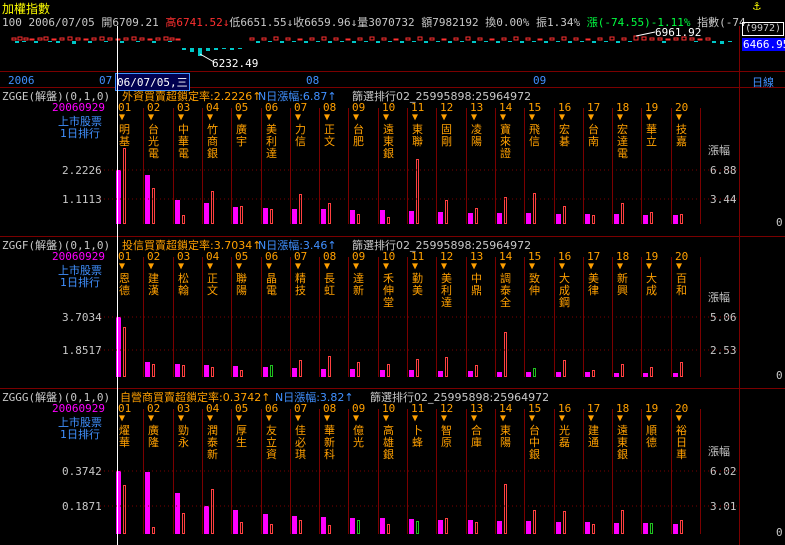  Describe the element at coordinates (476, 284) in the screenshot. I see `stock-name: 中鼎` at that location.